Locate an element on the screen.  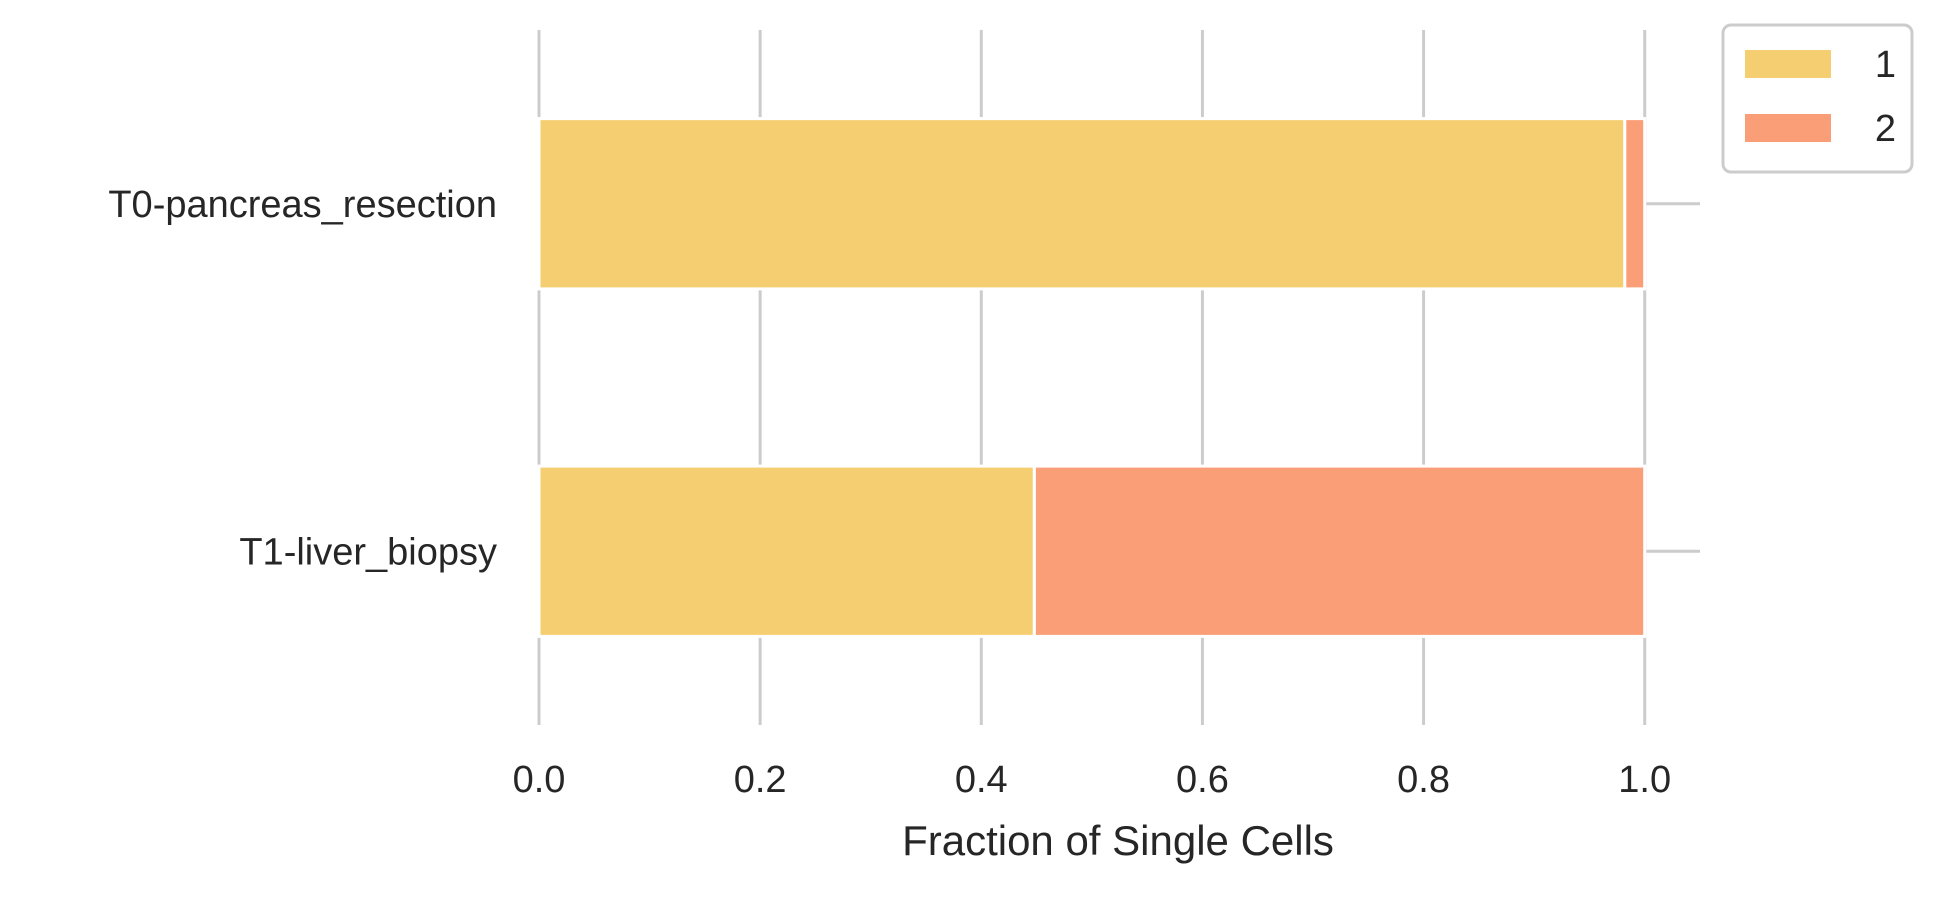
x-tick-label: 0.6 is located at coordinates (1202, 780).